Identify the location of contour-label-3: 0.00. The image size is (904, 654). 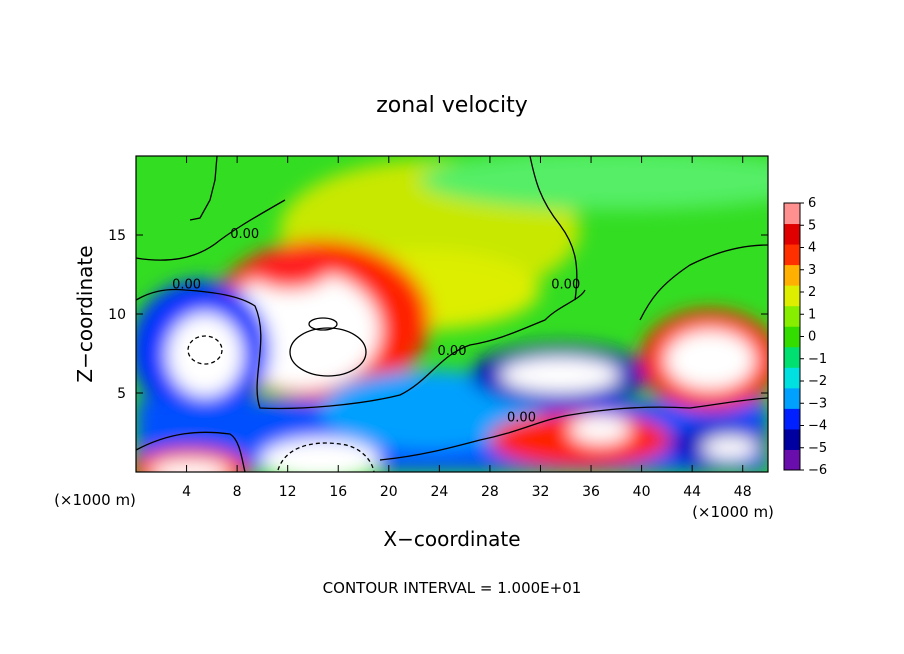
(521, 417).